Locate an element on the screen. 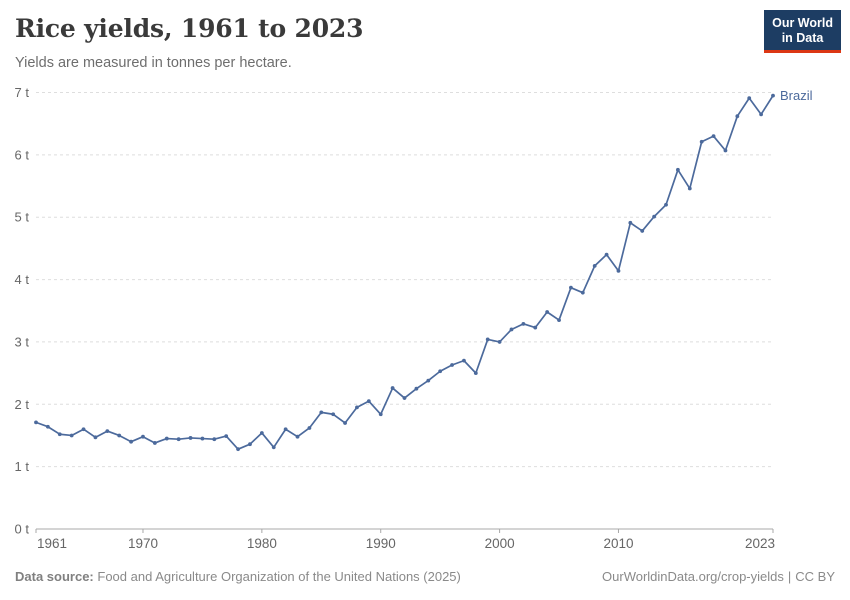 The width and height of the screenshot is (850, 600). y-tick-label: 7 t is located at coordinates (22, 92).